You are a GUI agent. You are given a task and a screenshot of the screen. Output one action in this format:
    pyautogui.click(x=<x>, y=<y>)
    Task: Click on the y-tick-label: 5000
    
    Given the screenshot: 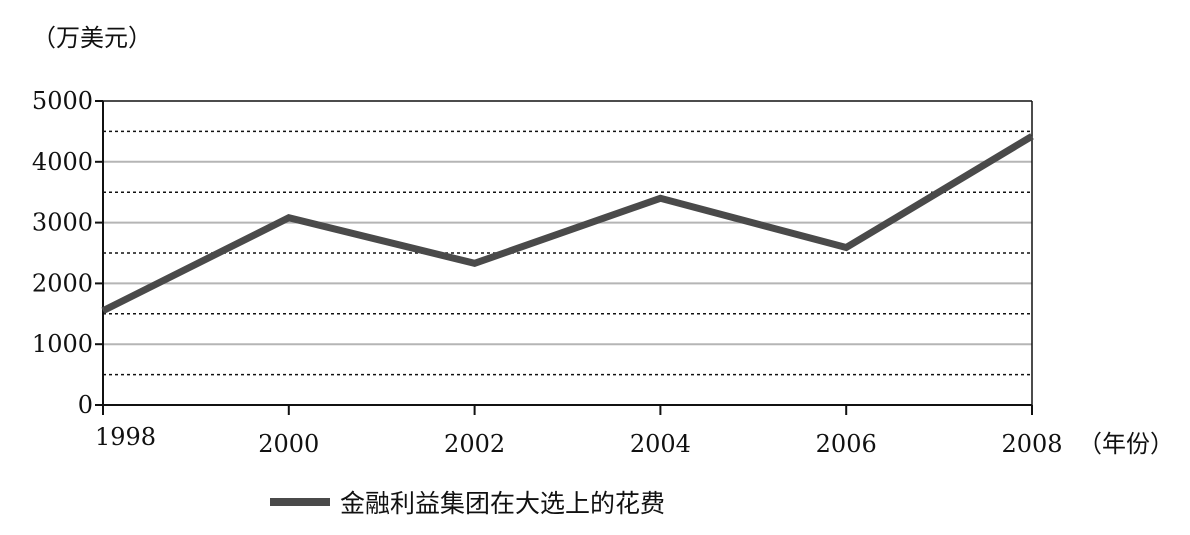 What is the action you would take?
    pyautogui.click(x=62, y=101)
    